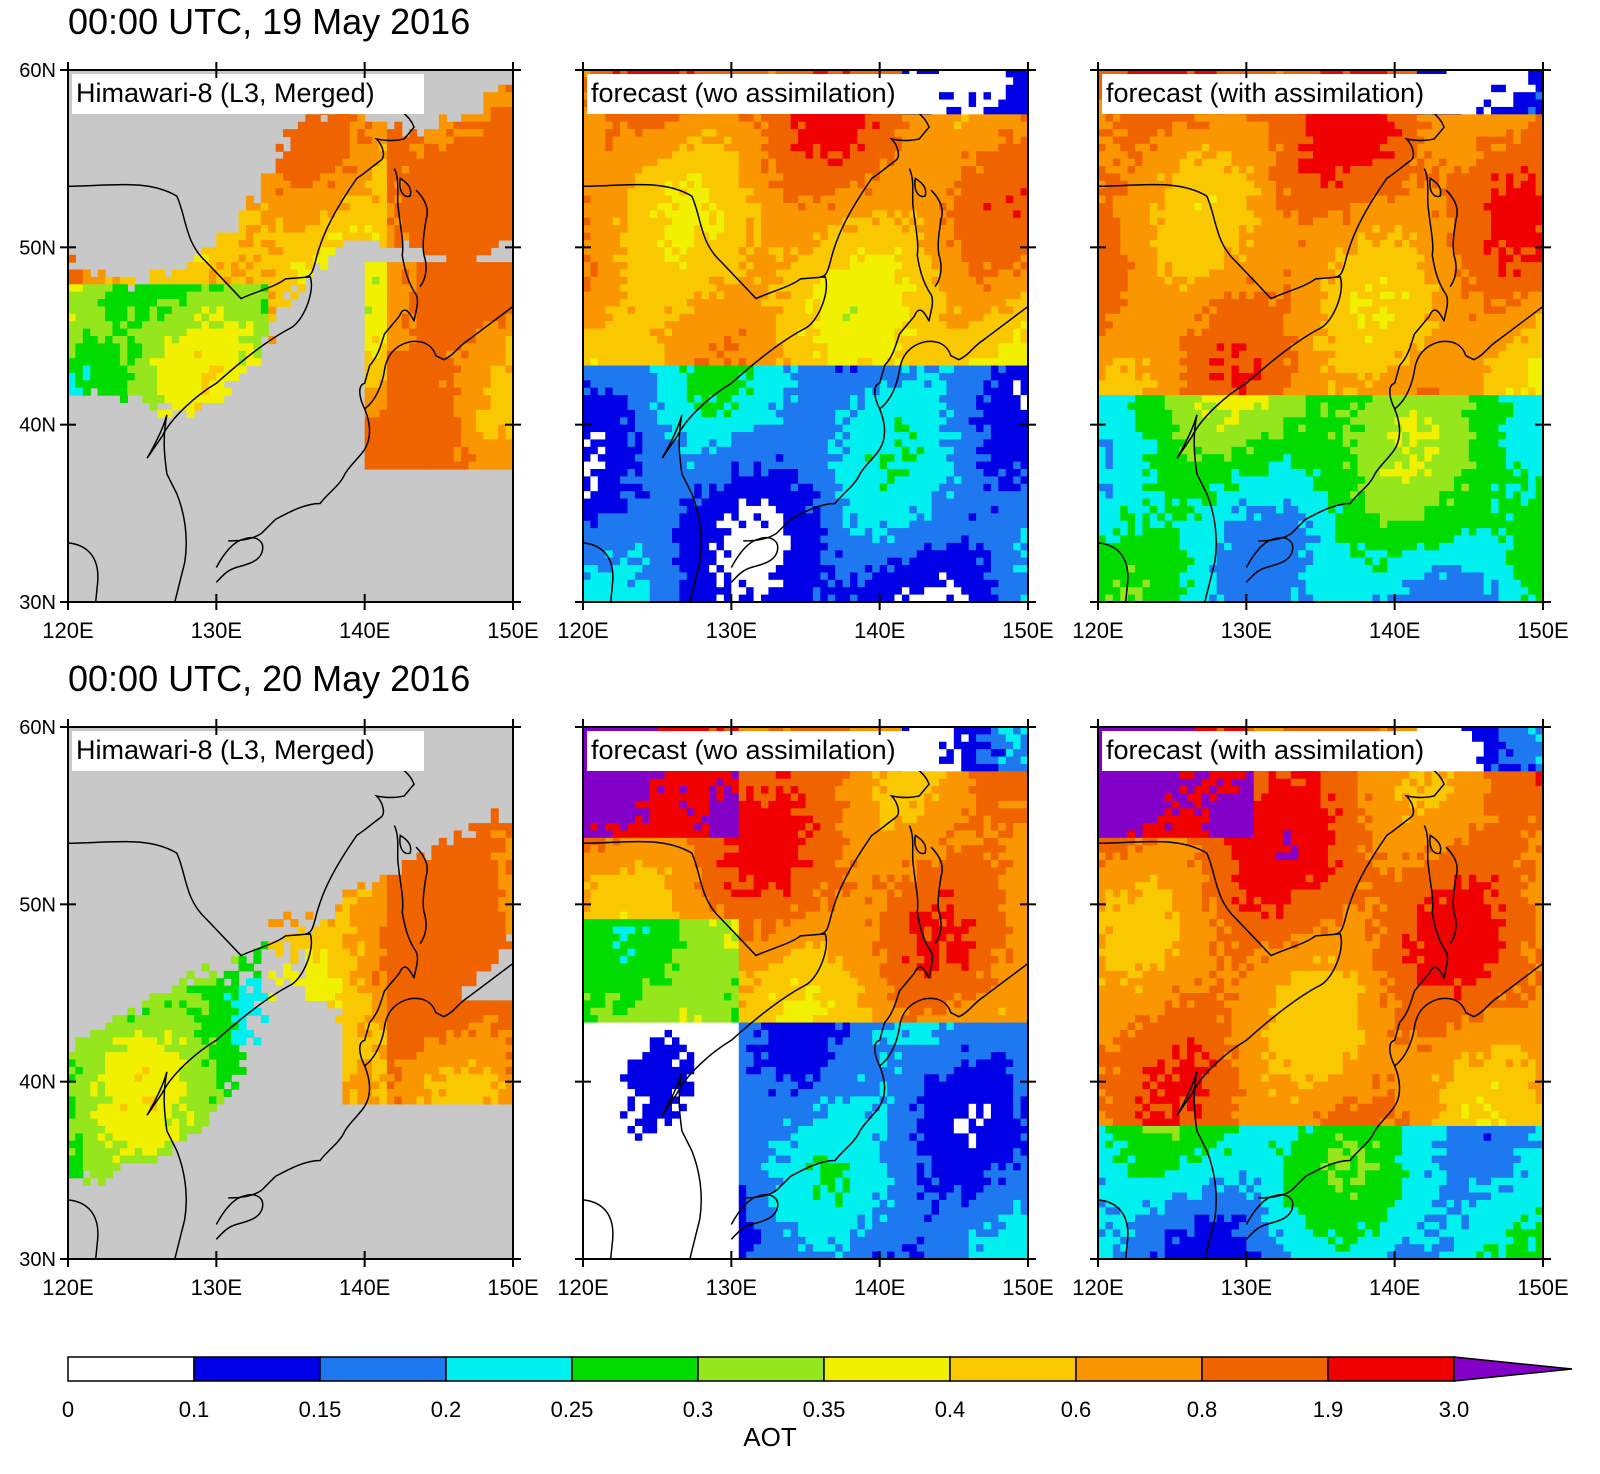 This screenshot has height=1474, width=1600. I want to click on colorbar: 0 0.1 0.15 0.2 0.25 0.3 0.35 0.4 0.6 0.8 1.9 3.0 AOT, so click(817, 1404).